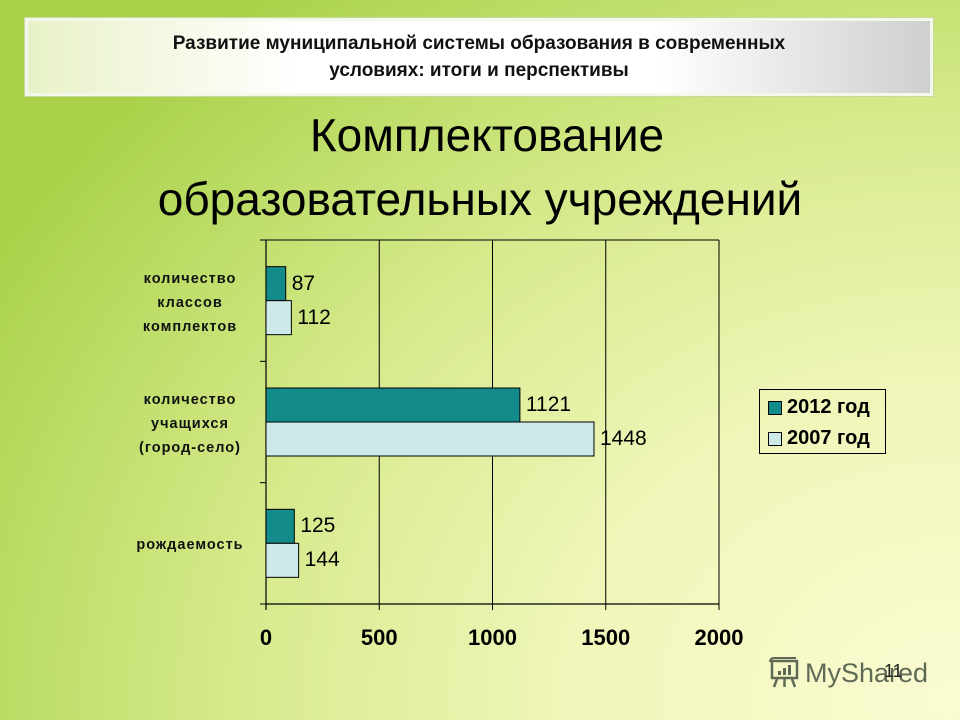 The width and height of the screenshot is (960, 720). I want to click on legend-item-2012: 2012 год, so click(819, 407).